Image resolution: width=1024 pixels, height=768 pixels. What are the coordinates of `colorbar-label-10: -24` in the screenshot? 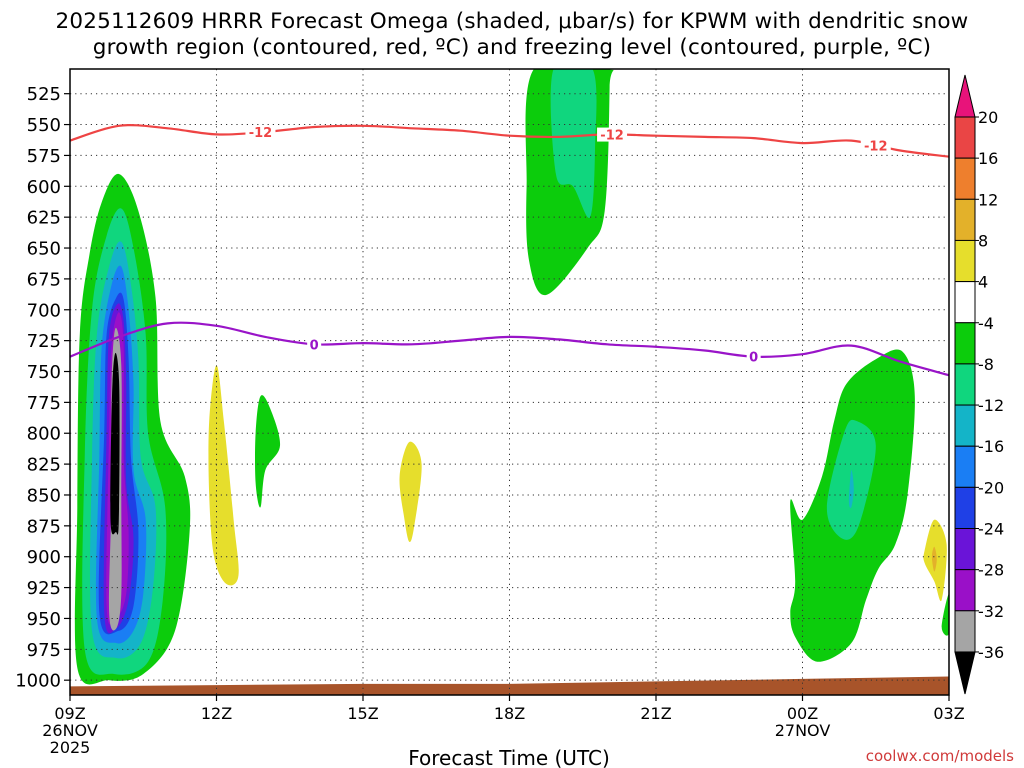 It's located at (991, 529).